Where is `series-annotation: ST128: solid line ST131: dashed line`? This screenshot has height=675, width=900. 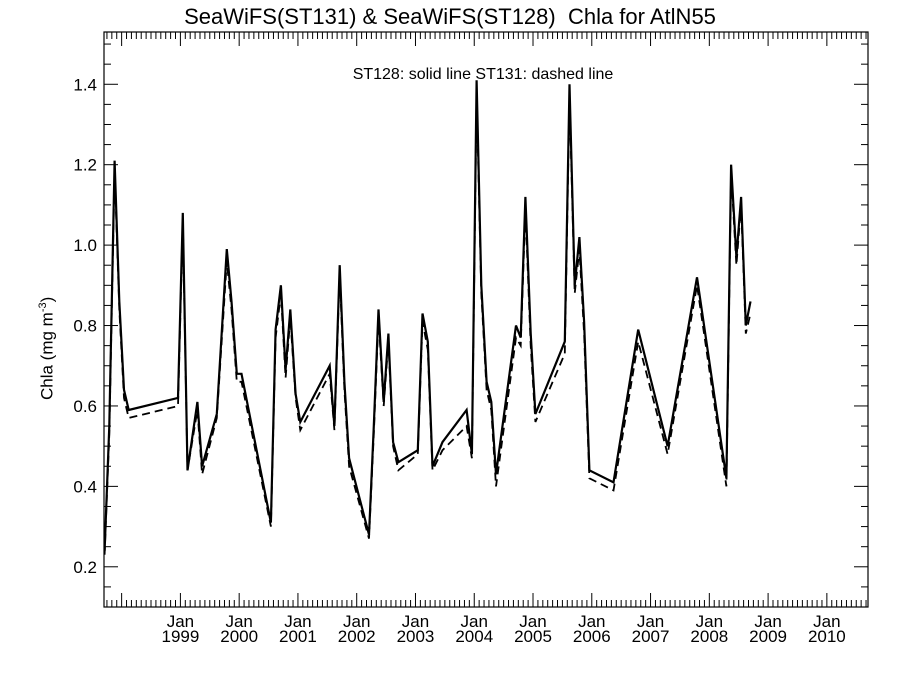
series-annotation: ST128: solid line ST131: dashed line is located at coordinates (483, 74).